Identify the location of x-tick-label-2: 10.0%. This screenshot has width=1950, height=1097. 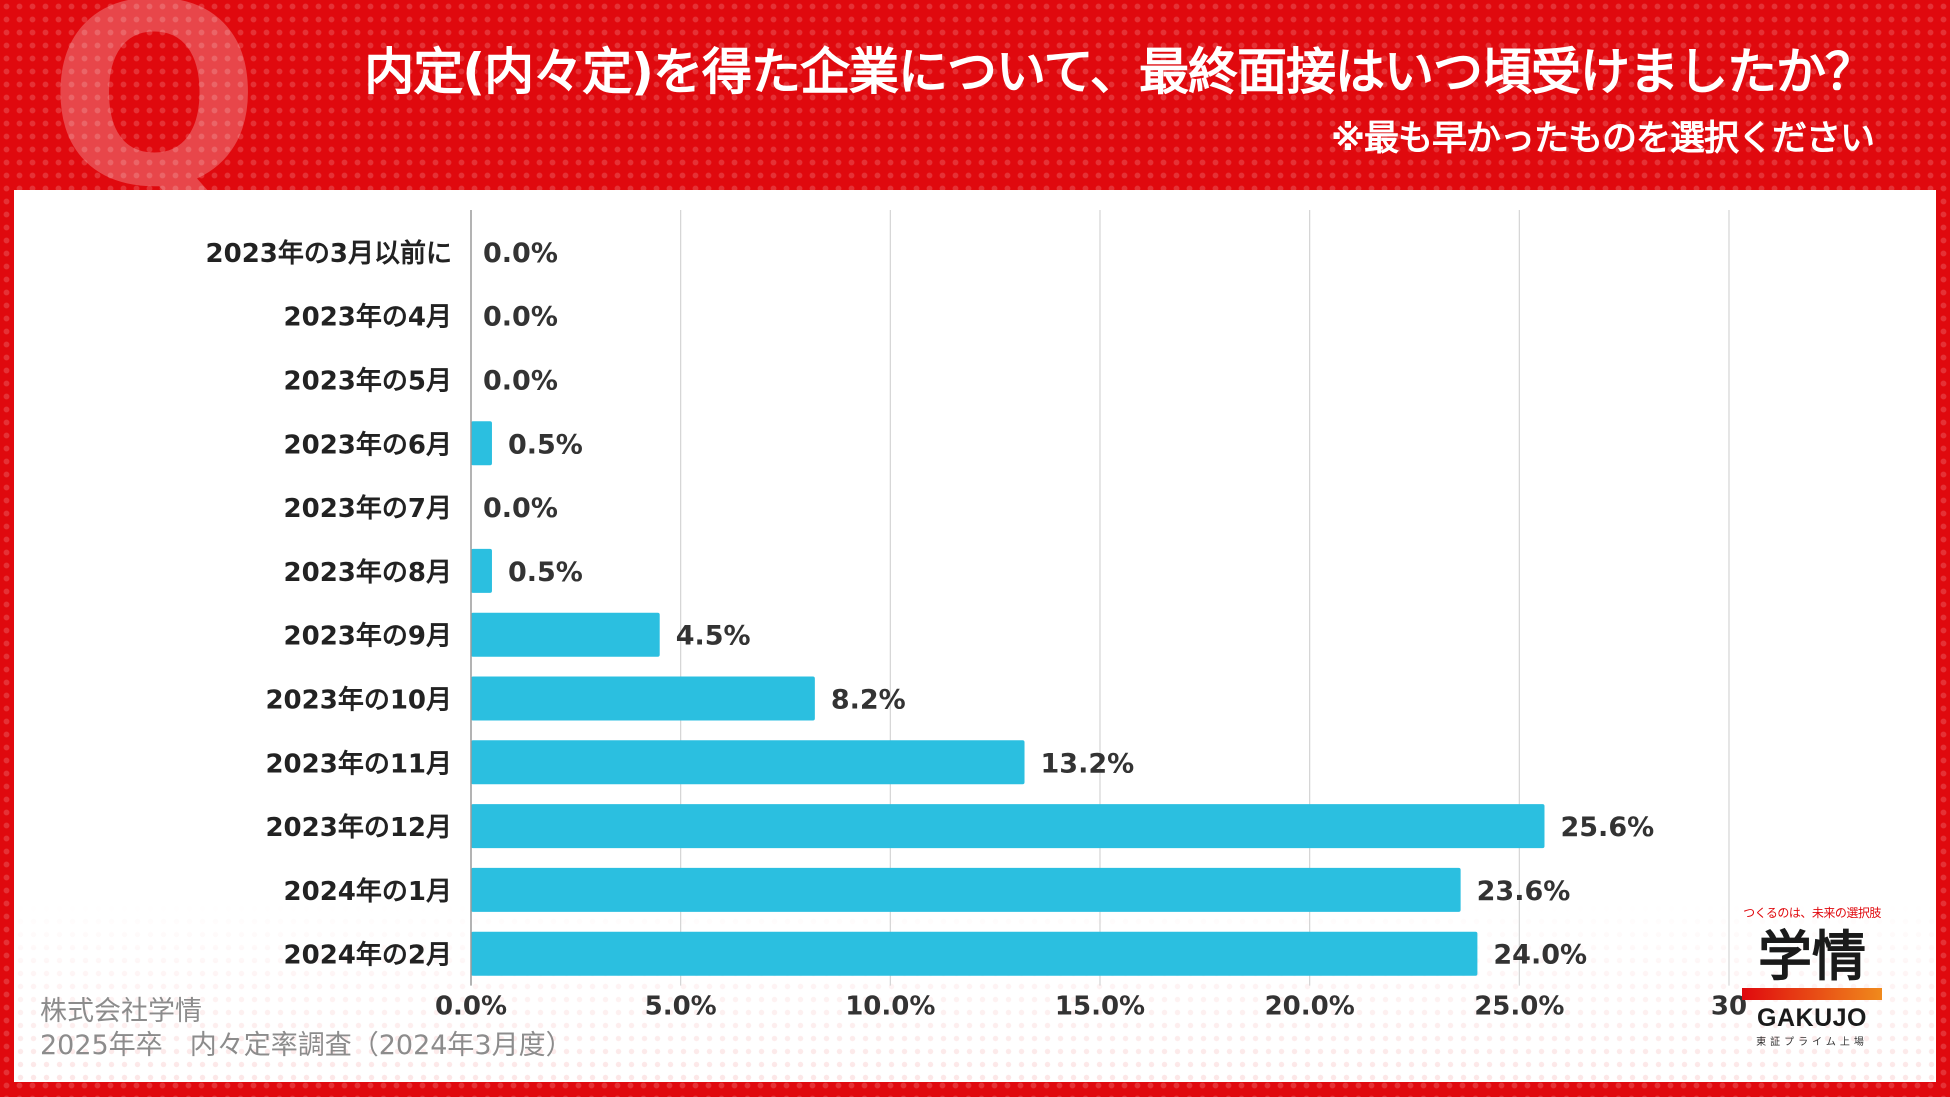
(890, 1007).